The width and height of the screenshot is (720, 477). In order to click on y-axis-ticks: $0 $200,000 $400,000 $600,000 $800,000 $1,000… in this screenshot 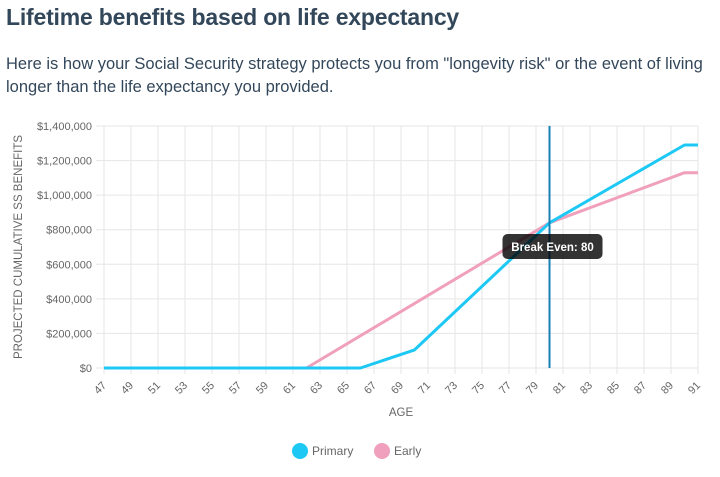, I will do `click(64, 248)`.